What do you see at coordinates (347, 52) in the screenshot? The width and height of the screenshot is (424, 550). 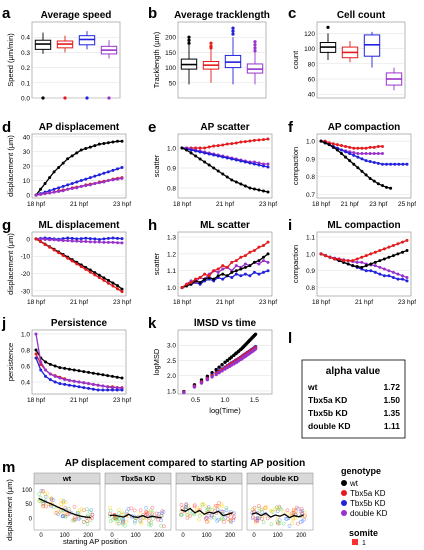 I see `panel-c: Cell count c count 40 60 80 100 120` at bounding box center [347, 52].